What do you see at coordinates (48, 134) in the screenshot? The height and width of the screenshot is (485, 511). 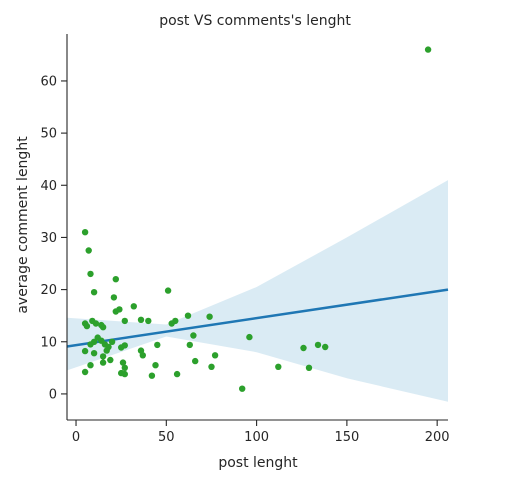 I see `y-tick-label: 50` at bounding box center [48, 134].